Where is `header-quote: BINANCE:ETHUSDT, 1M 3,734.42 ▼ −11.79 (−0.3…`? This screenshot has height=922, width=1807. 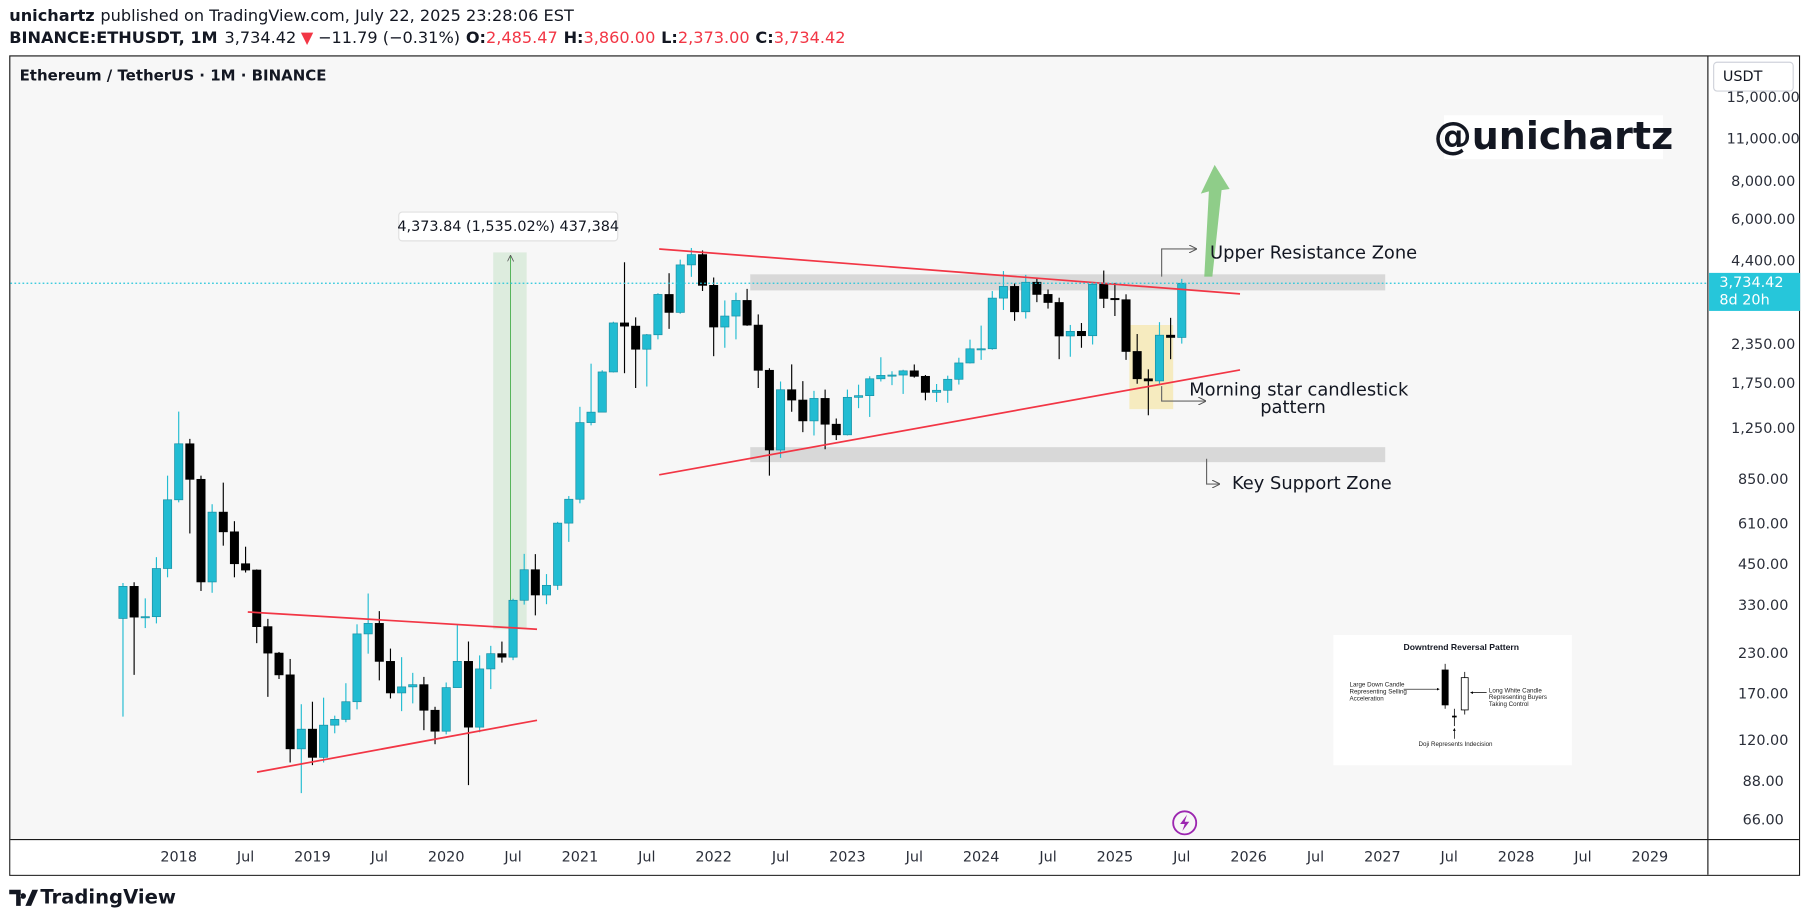 header-quote: BINANCE:ETHUSDT, 1M 3,734.42 ▼ −11.79 (−0.3… is located at coordinates (427, 37).